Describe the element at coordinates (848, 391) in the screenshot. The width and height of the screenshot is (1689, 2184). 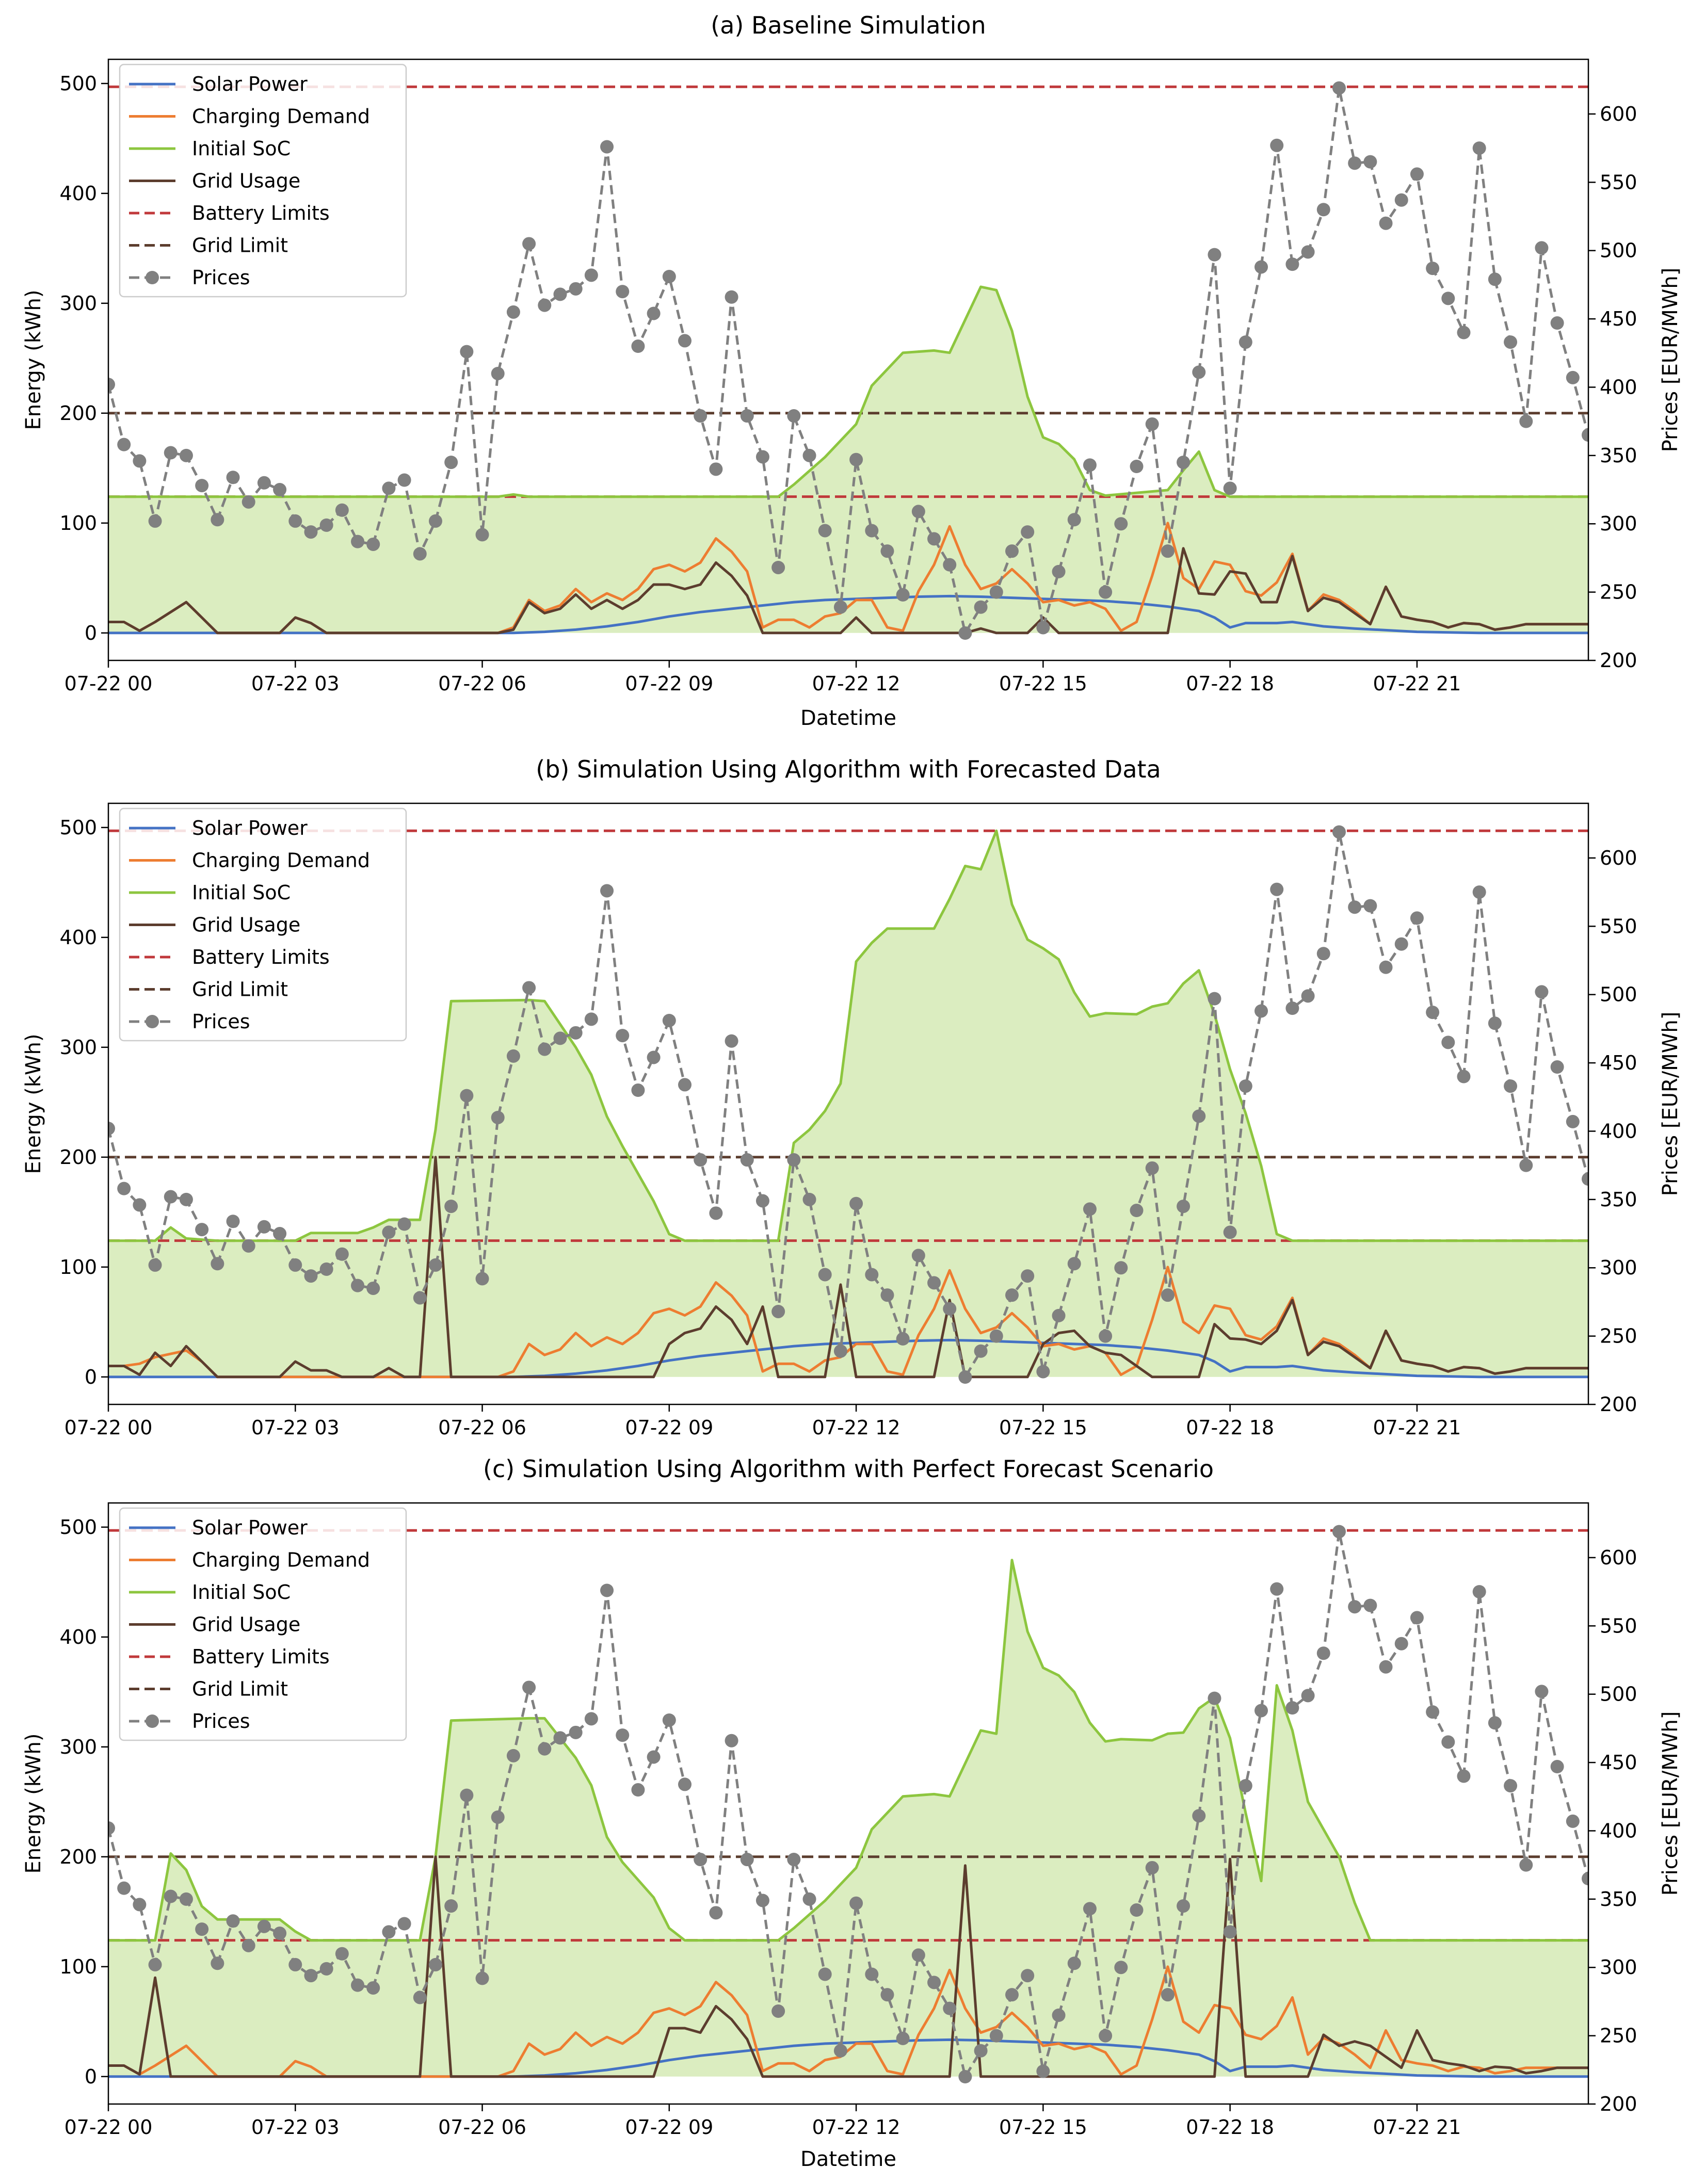
I see `soc-line` at that location.